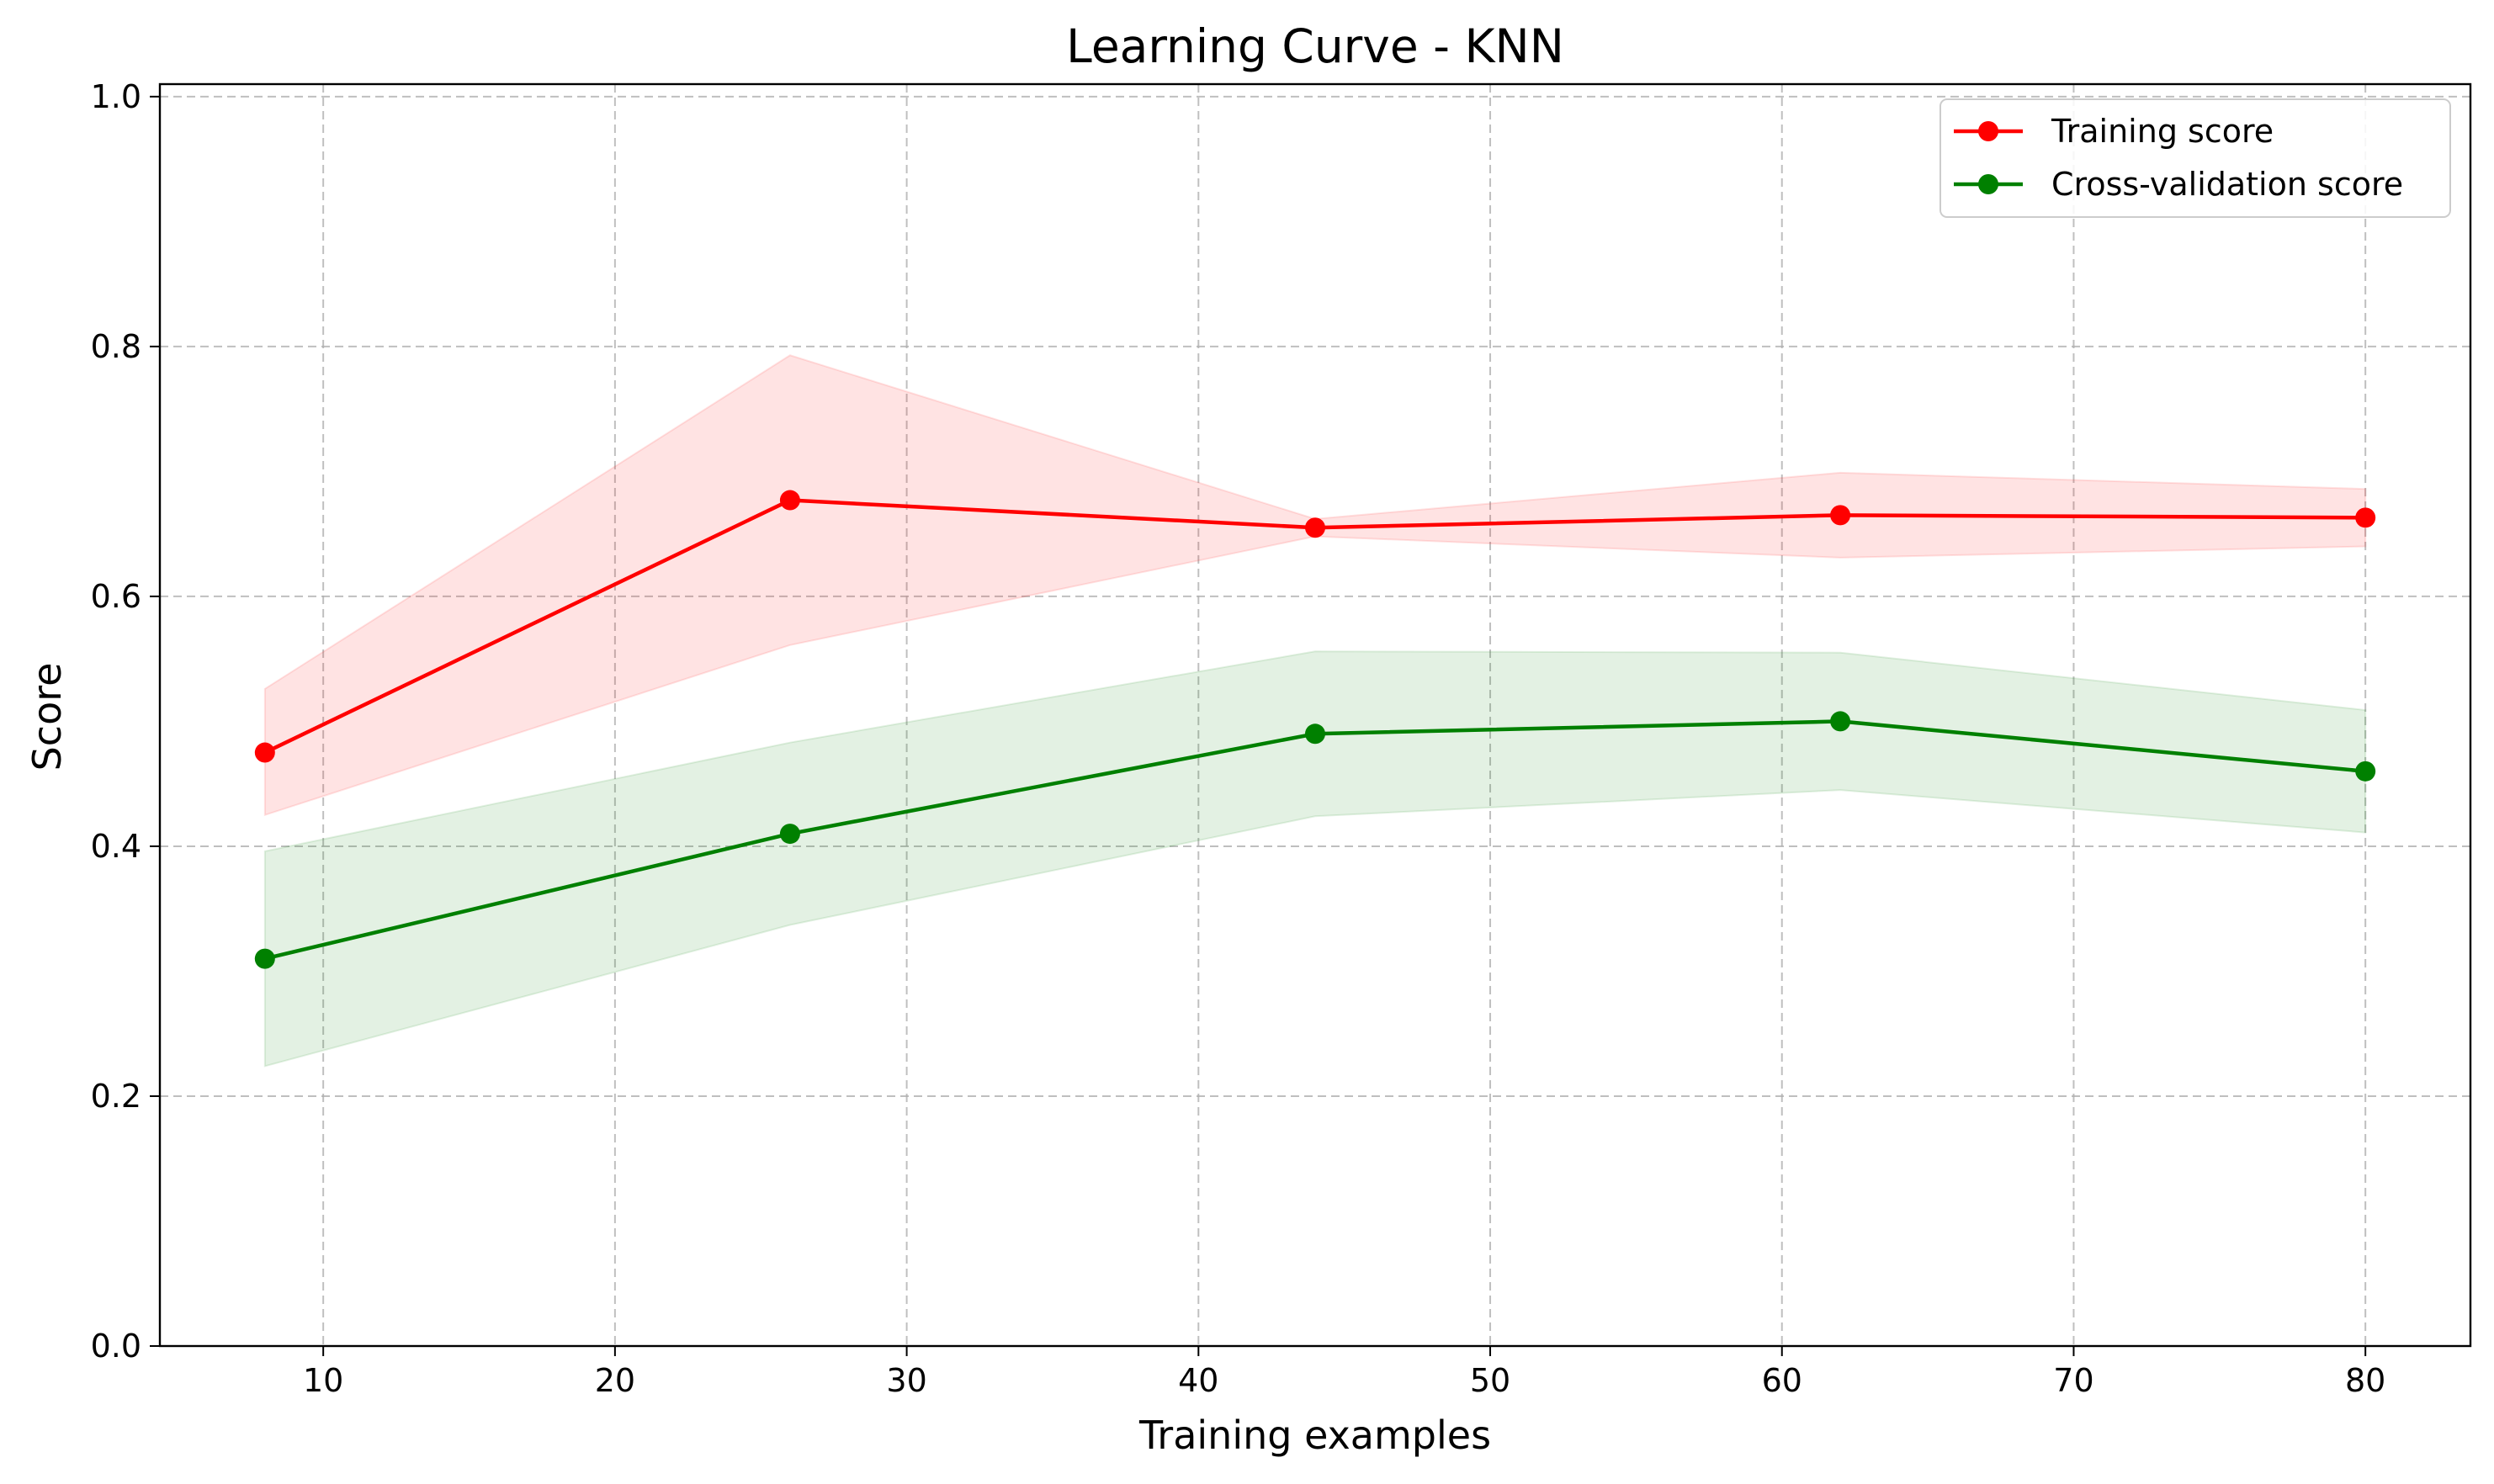 The image size is (2494, 1484). What do you see at coordinates (2195, 158) in the screenshot?
I see `legend: Training score Cross-validation score` at bounding box center [2195, 158].